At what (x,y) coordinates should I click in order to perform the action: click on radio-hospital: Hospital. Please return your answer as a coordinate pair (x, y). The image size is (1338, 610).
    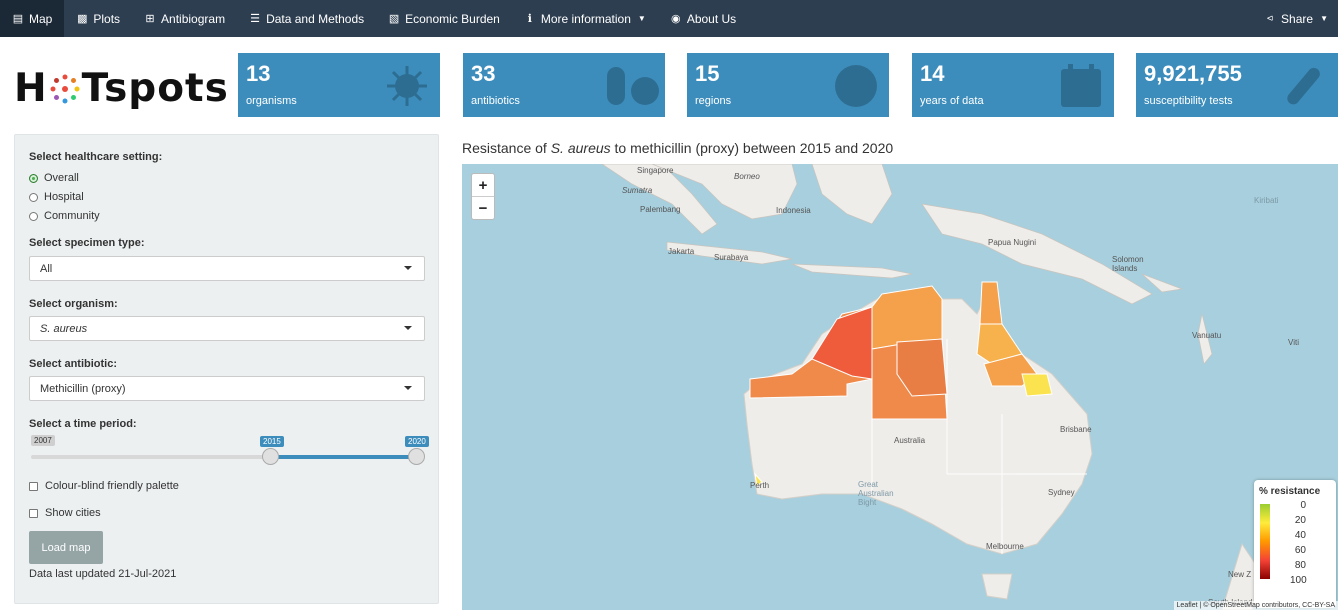
    Looking at the image, I should click on (56, 197).